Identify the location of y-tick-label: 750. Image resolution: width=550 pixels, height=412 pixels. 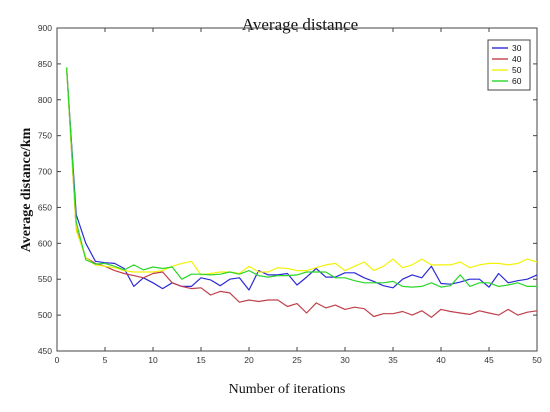
(45, 136).